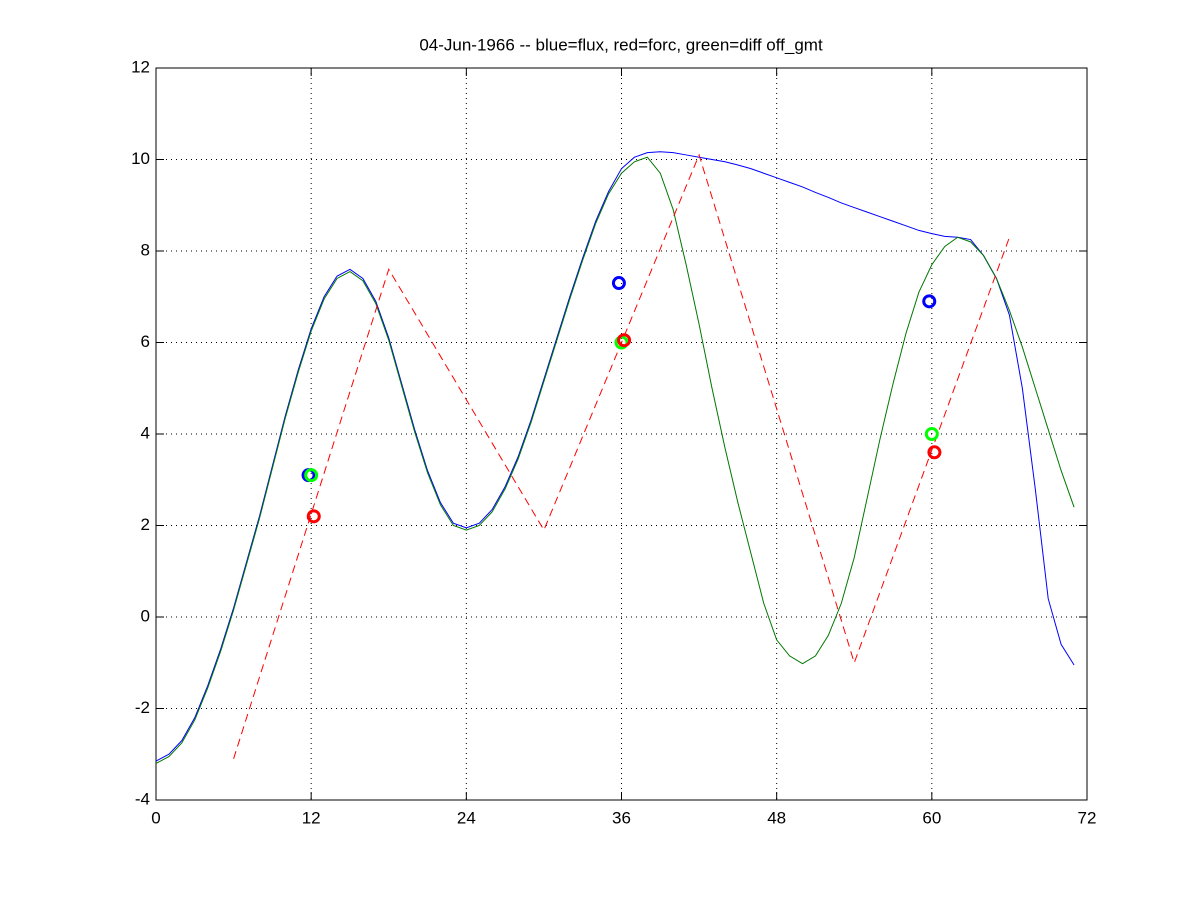 The width and height of the screenshot is (1200, 900). Describe the element at coordinates (1087, 817) in the screenshot. I see `x-tick-label: 72` at that location.